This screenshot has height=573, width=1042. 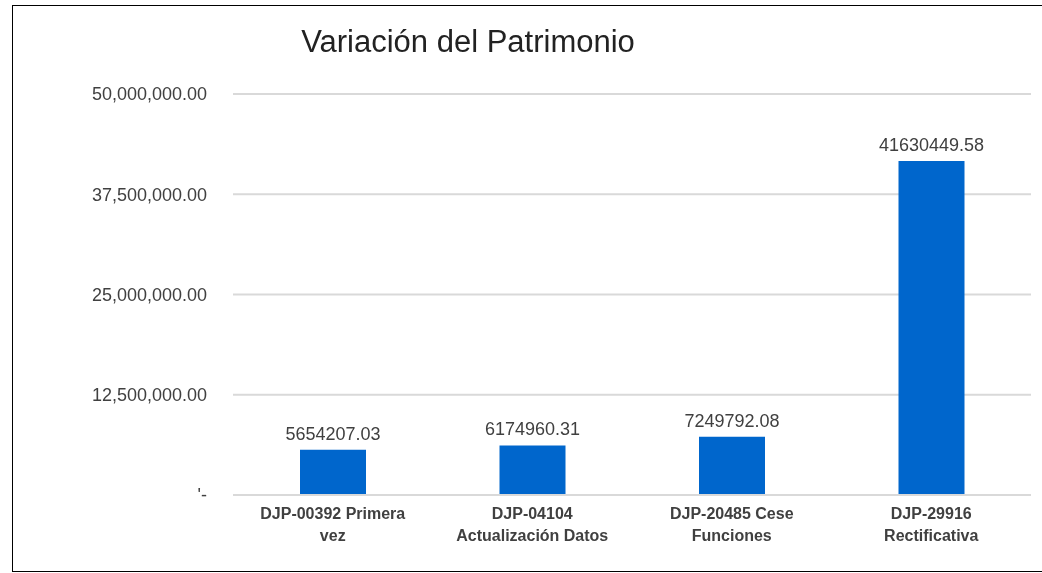 What do you see at coordinates (333, 524) in the screenshot?
I see `x-tick-label: DJP-00392 Primera vez` at bounding box center [333, 524].